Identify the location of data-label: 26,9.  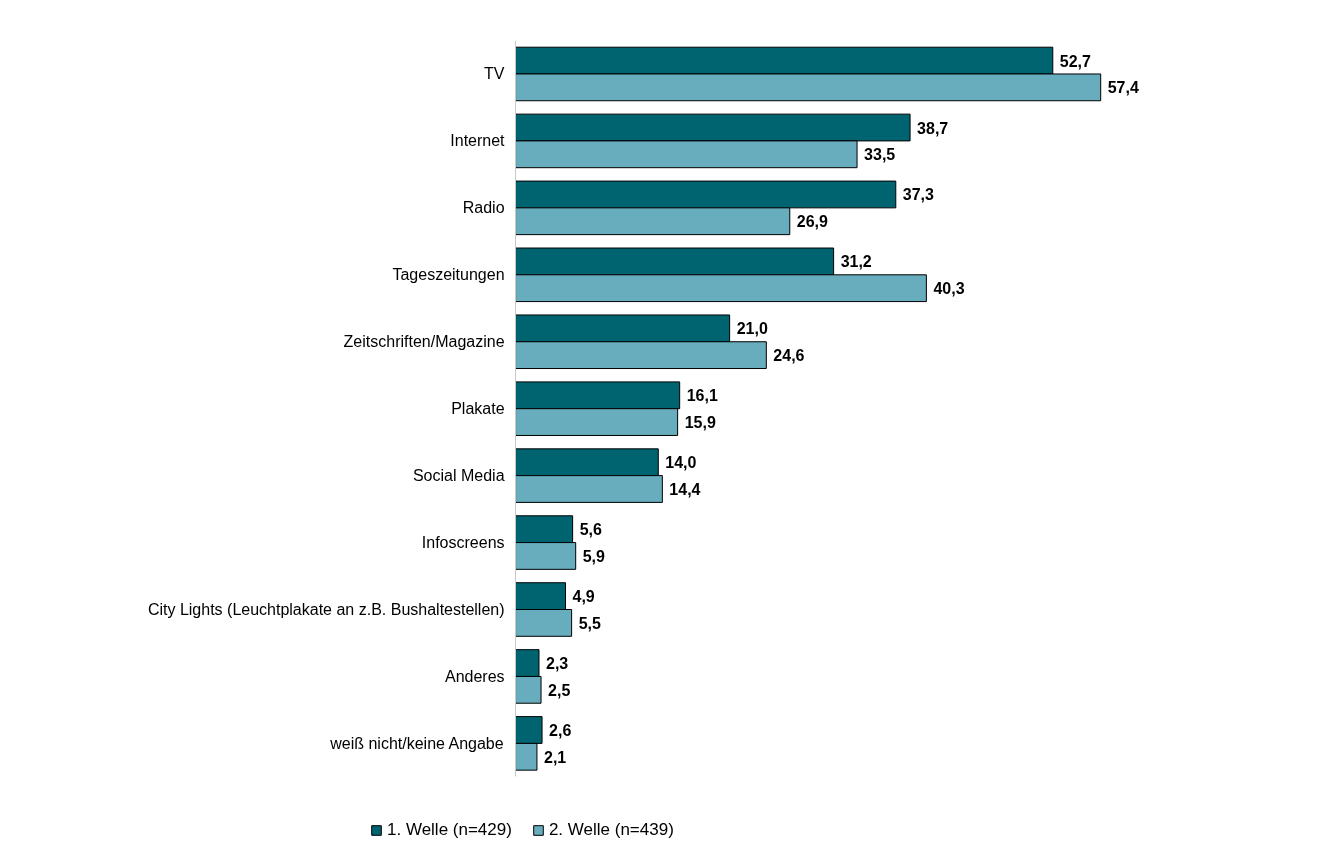
(812, 222).